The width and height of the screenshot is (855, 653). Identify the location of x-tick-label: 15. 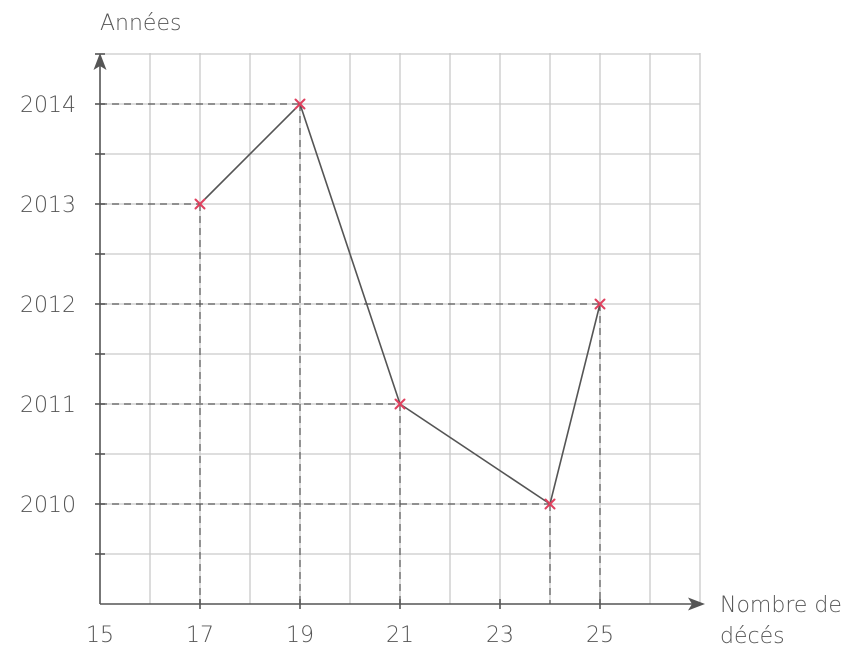
(100, 635).